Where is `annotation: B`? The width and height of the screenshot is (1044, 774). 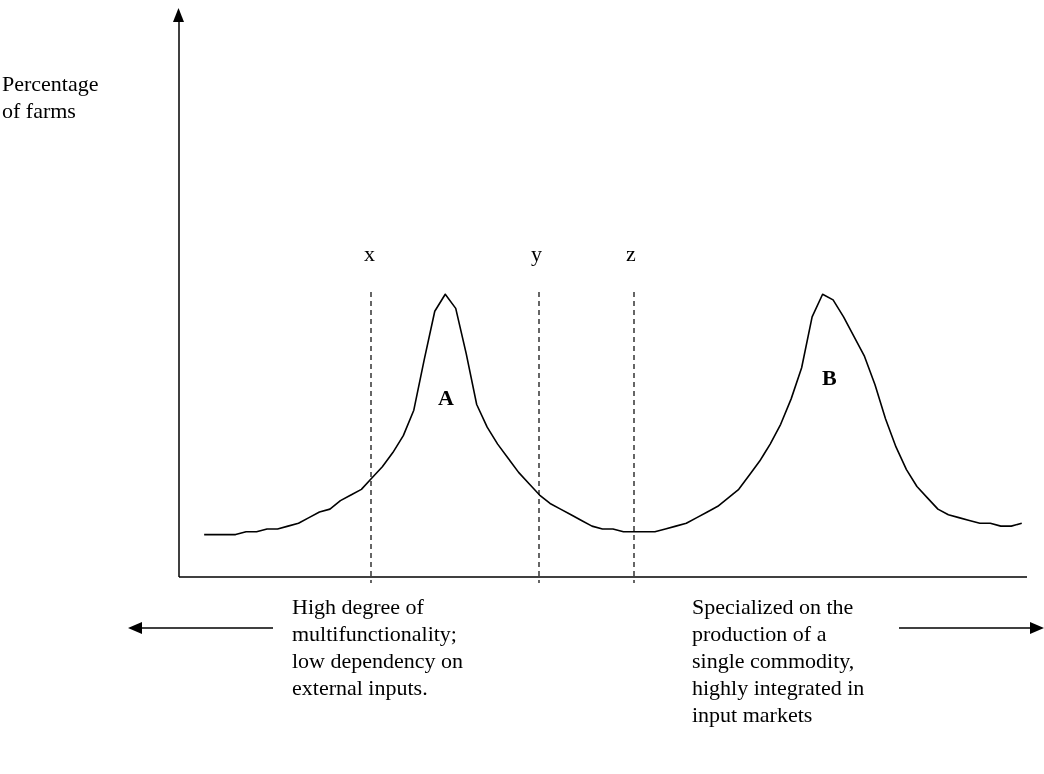
annotation: B is located at coordinates (829, 377).